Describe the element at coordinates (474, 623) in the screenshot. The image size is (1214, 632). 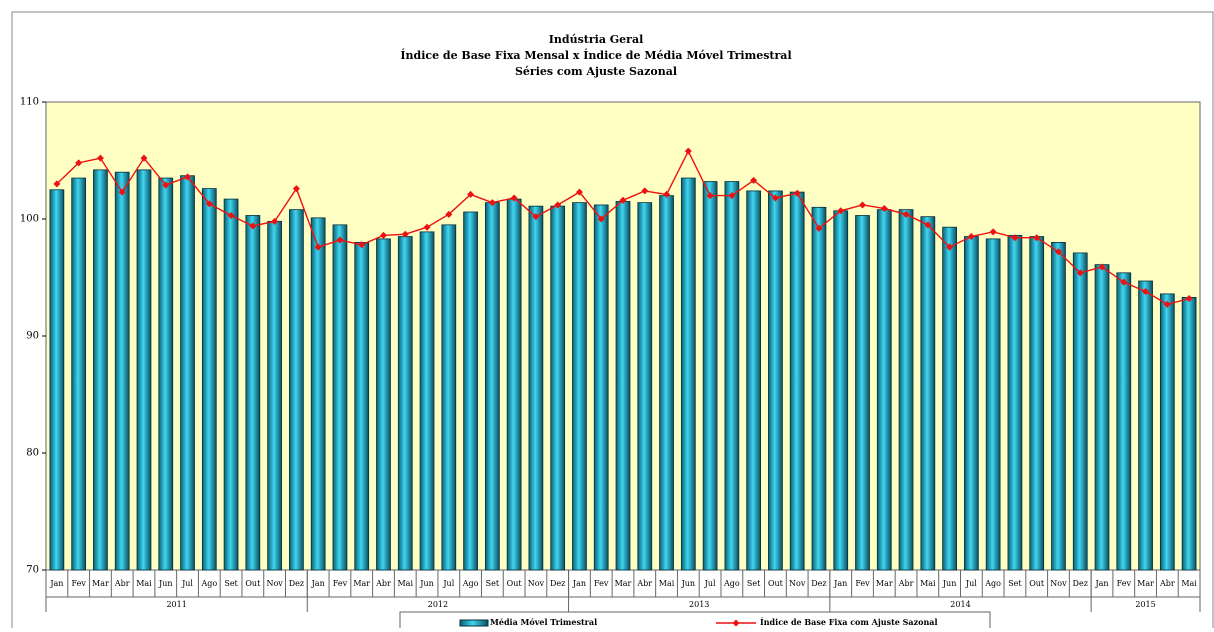
I see `legend-swatch` at that location.